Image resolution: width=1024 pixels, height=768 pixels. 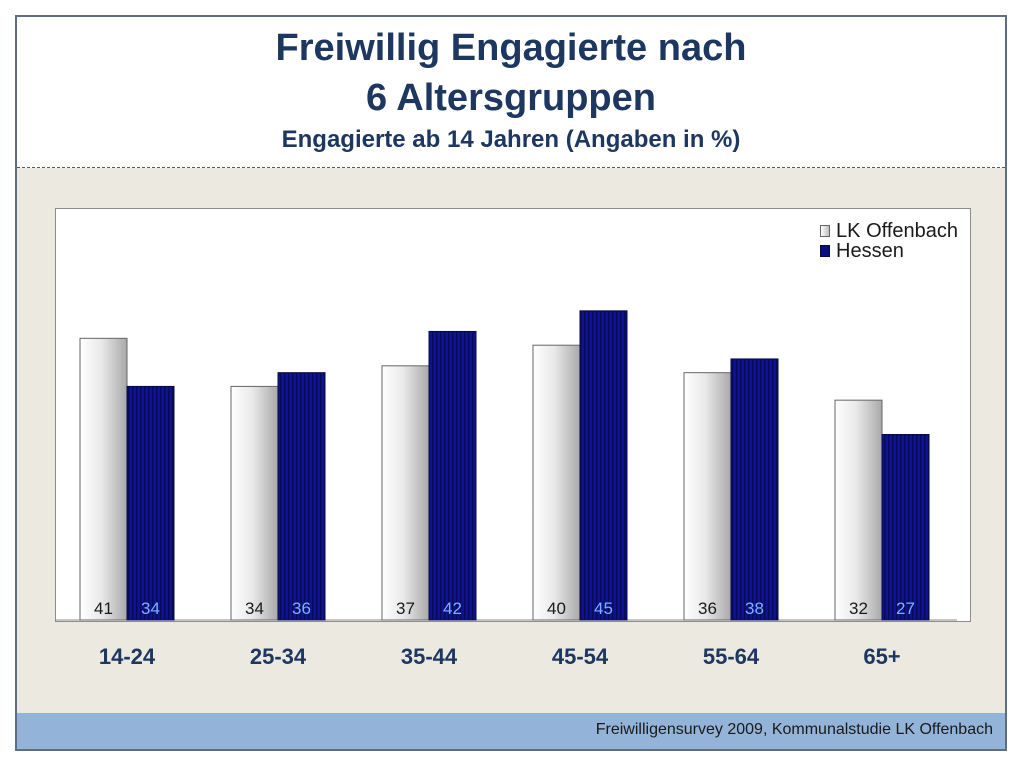 What do you see at coordinates (452, 608) in the screenshot?
I see `data-label-hessen-35-44: 42` at bounding box center [452, 608].